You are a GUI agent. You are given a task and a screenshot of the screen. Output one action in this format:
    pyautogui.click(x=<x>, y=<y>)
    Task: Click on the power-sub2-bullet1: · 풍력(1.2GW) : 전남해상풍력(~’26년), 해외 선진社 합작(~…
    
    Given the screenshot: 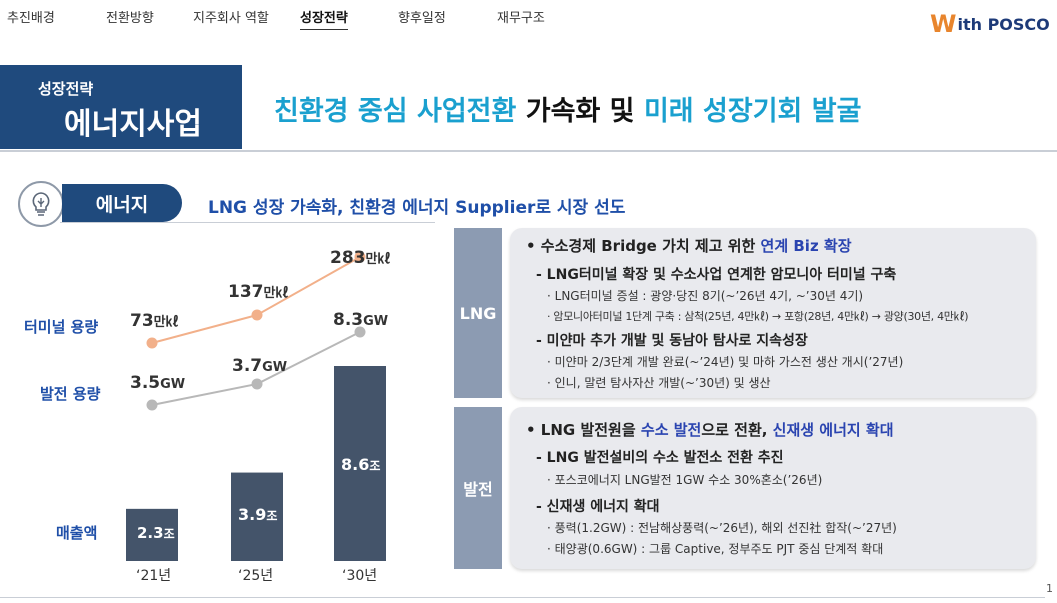 What is the action you would take?
    pyautogui.click(x=722, y=528)
    